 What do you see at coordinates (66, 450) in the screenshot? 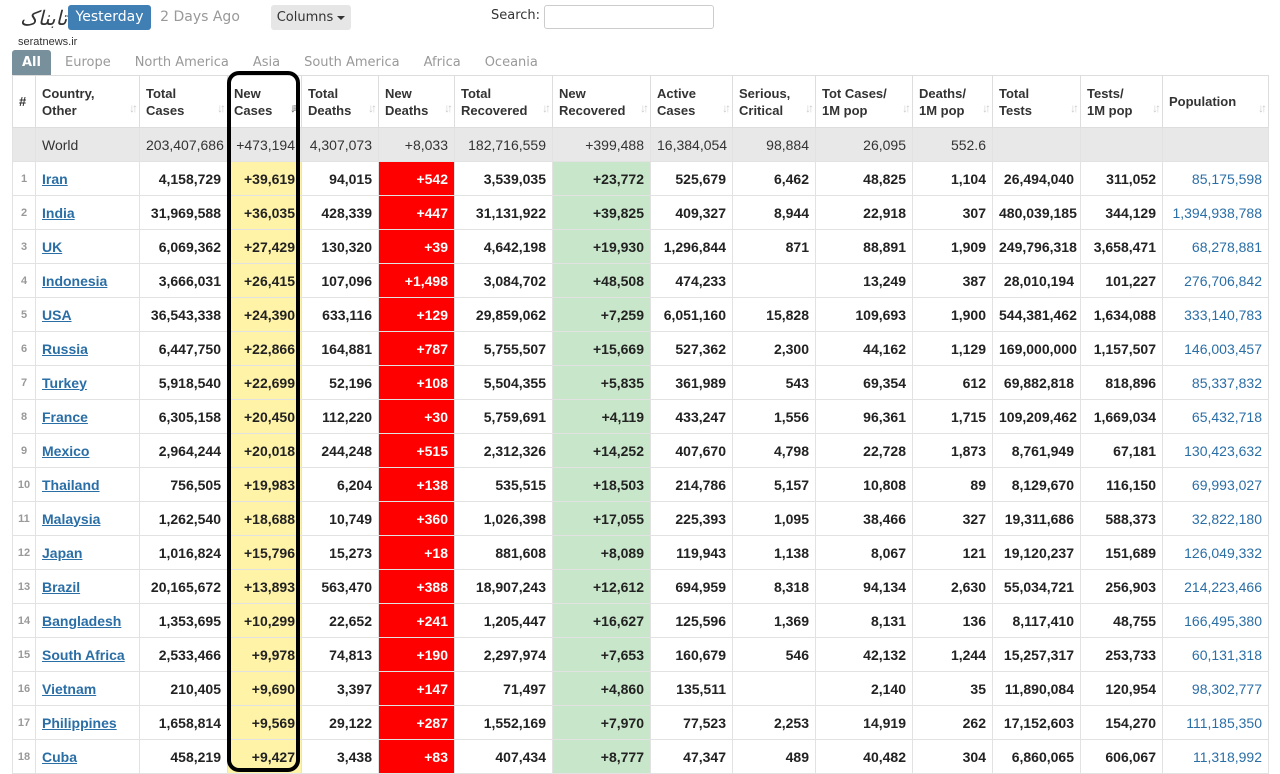
I see `country-link: Mexico` at bounding box center [66, 450].